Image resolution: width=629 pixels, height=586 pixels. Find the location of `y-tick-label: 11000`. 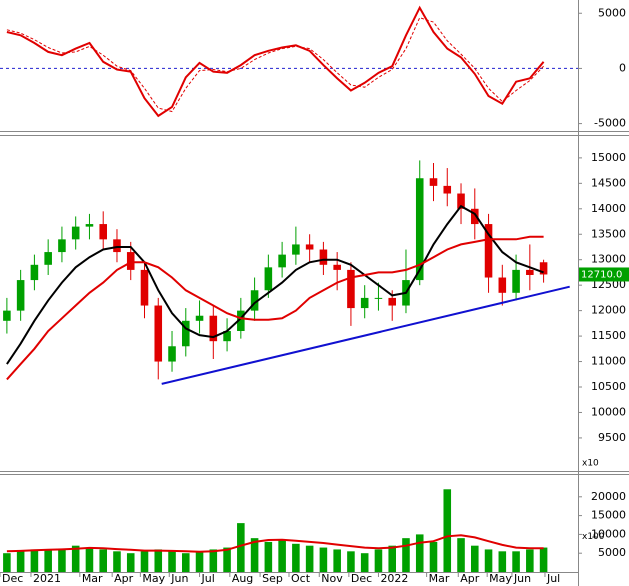

y-tick-label: 11000 is located at coordinates (608, 361).